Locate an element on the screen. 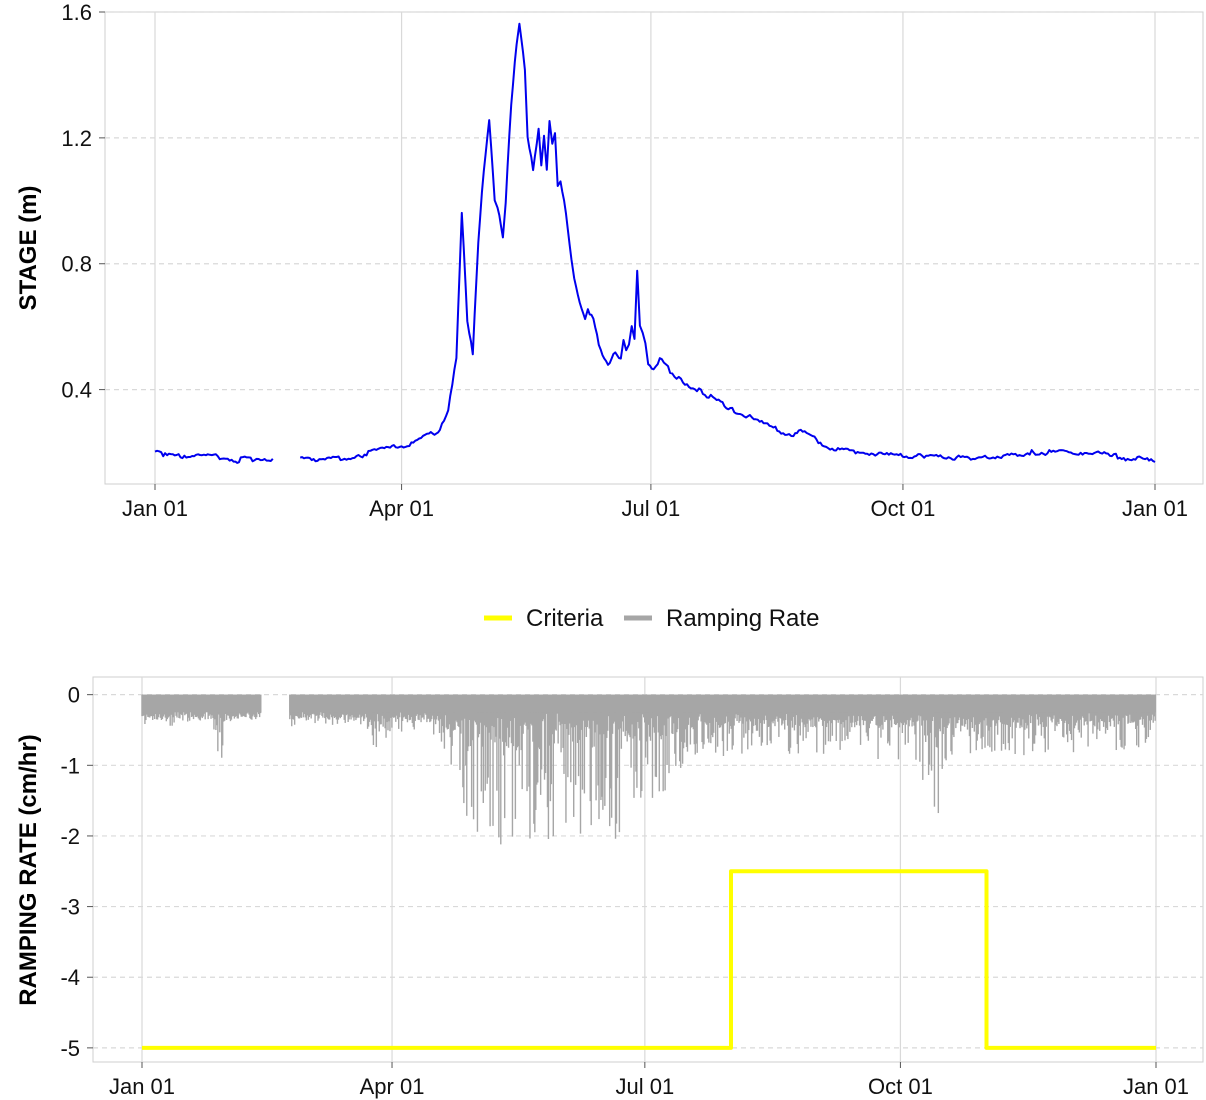  ramping-rate-spikes is located at coordinates (648, 769).